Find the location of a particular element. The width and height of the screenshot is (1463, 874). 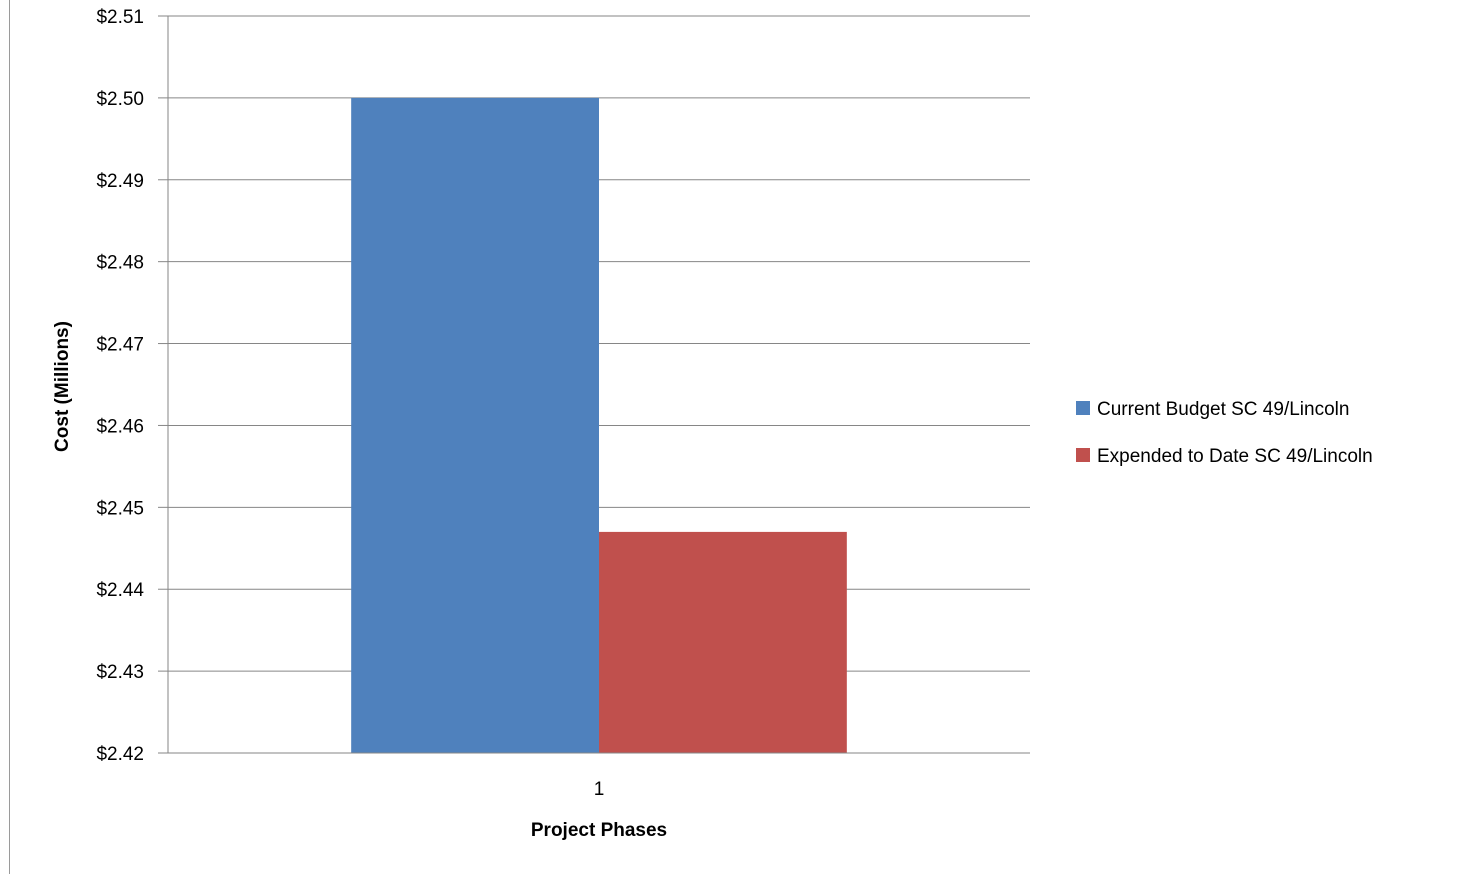

y-tick-label: $2.46 is located at coordinates (120, 426).